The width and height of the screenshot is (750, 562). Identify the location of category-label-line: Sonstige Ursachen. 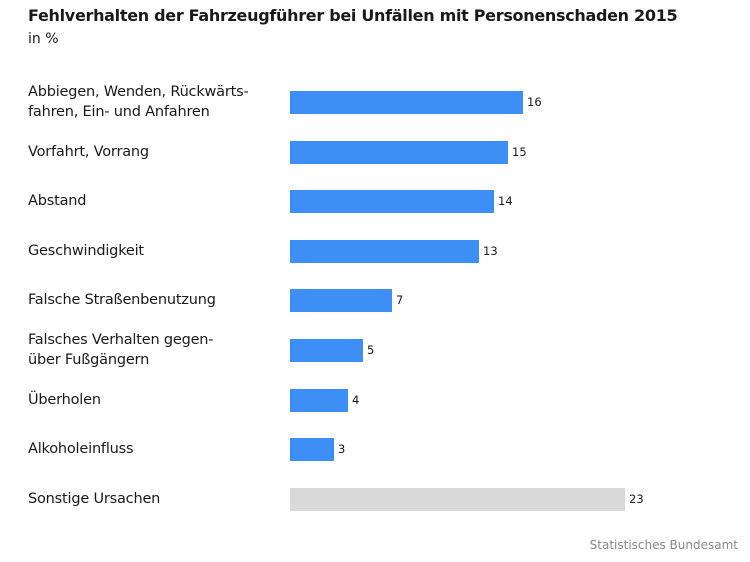
(94, 499).